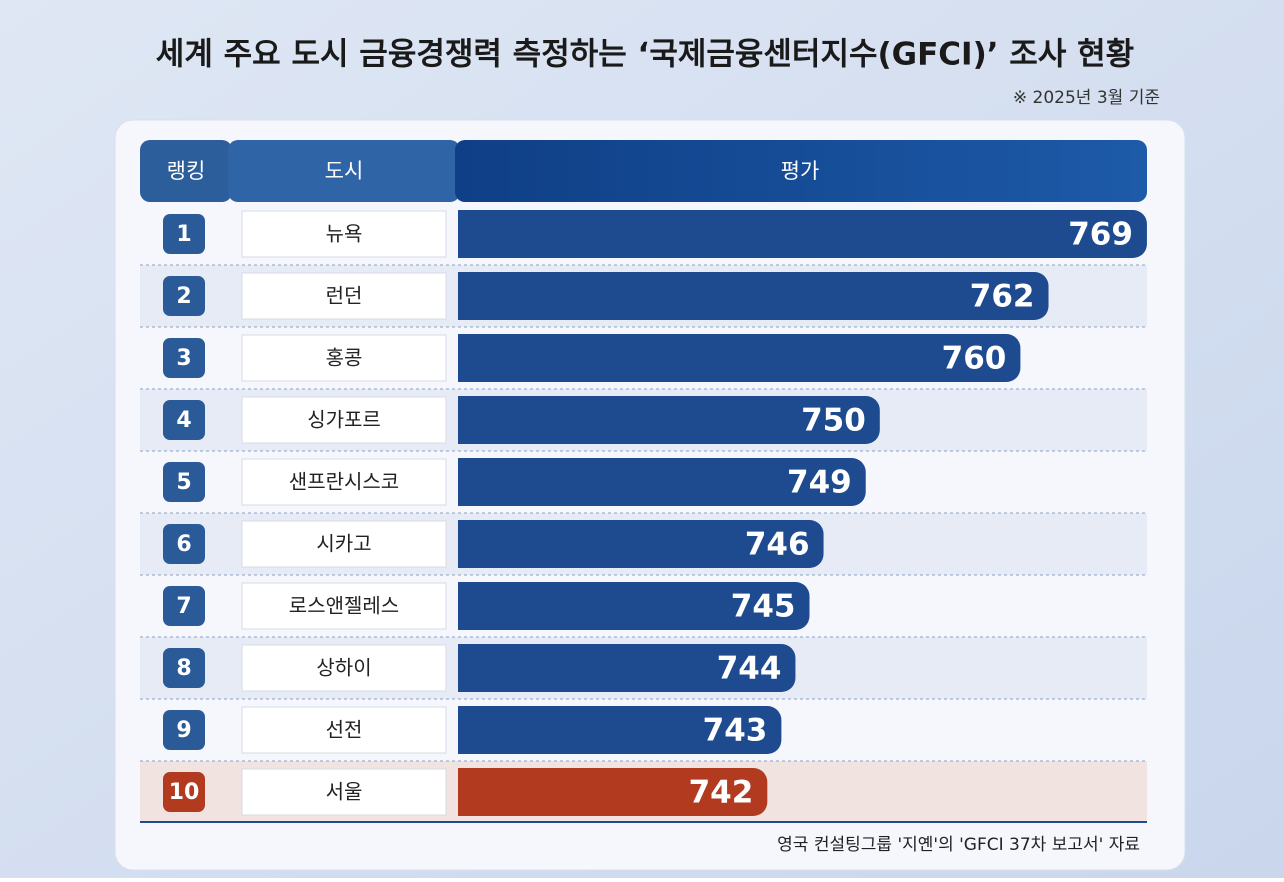 The width and height of the screenshot is (1284, 882). I want to click on city-label: 선전, so click(344, 730).